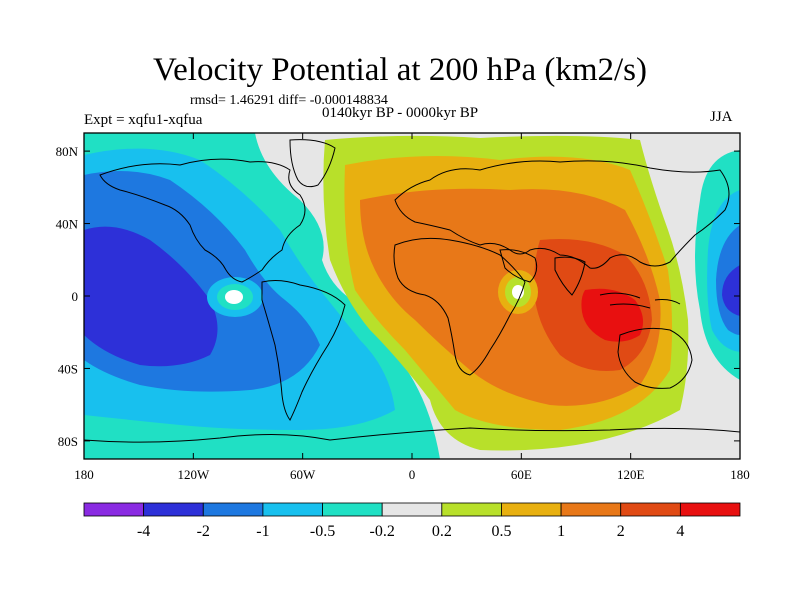 The height and width of the screenshot is (600, 800). What do you see at coordinates (68, 441) in the screenshot?
I see `y-tick-label: 80S` at bounding box center [68, 441].